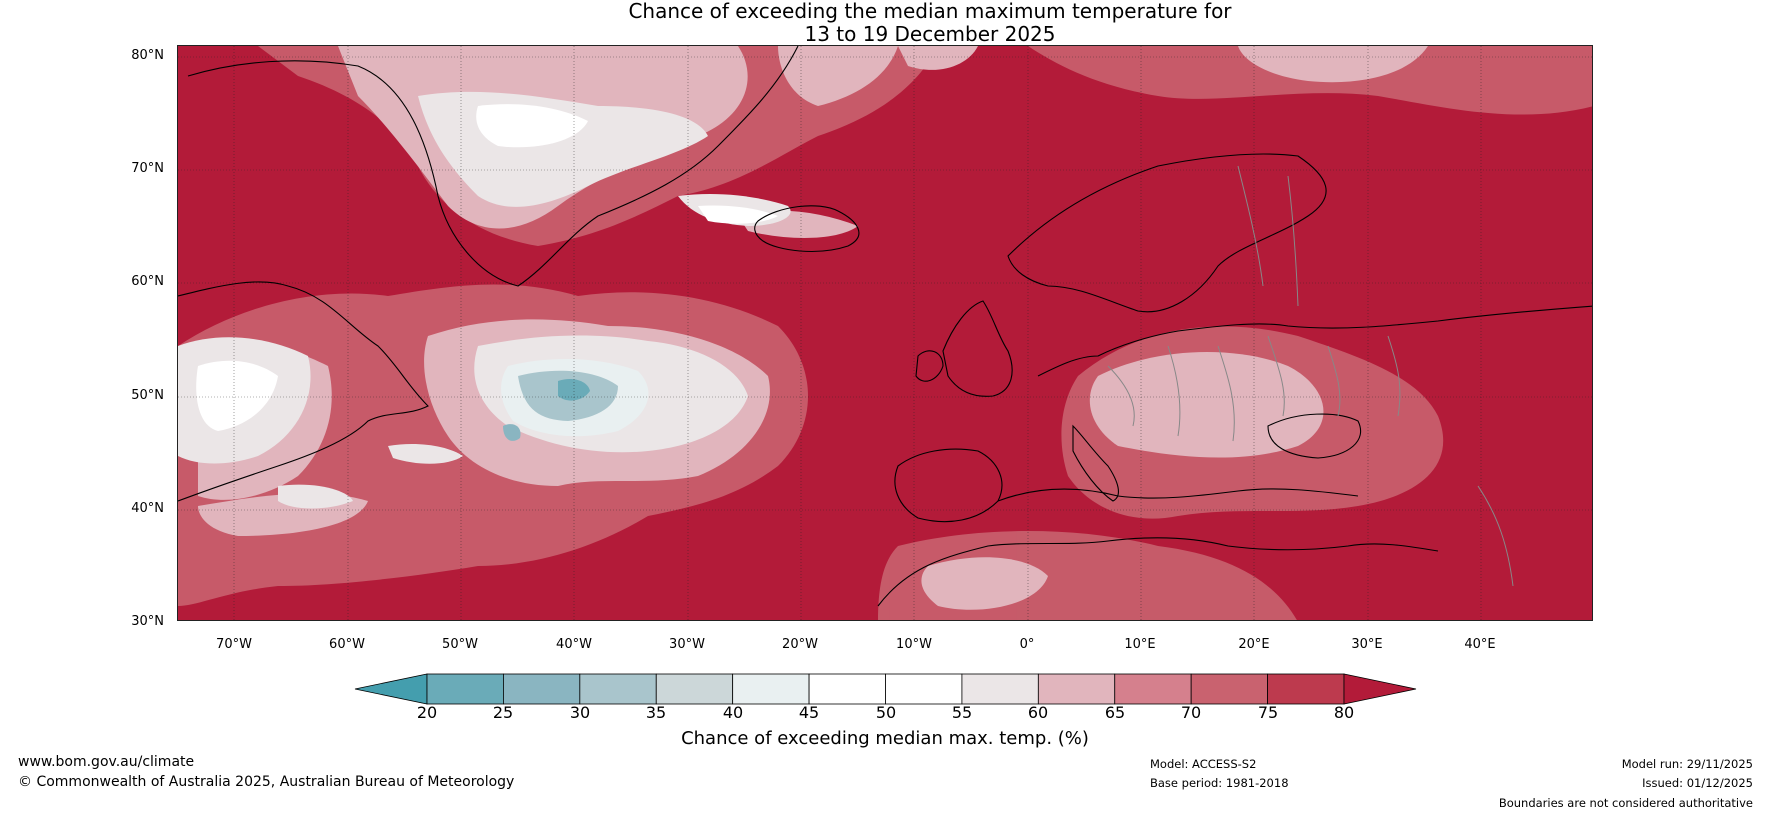 This screenshot has height=816, width=1770. I want to click on lon-label-40e: 40°E, so click(1480, 644).